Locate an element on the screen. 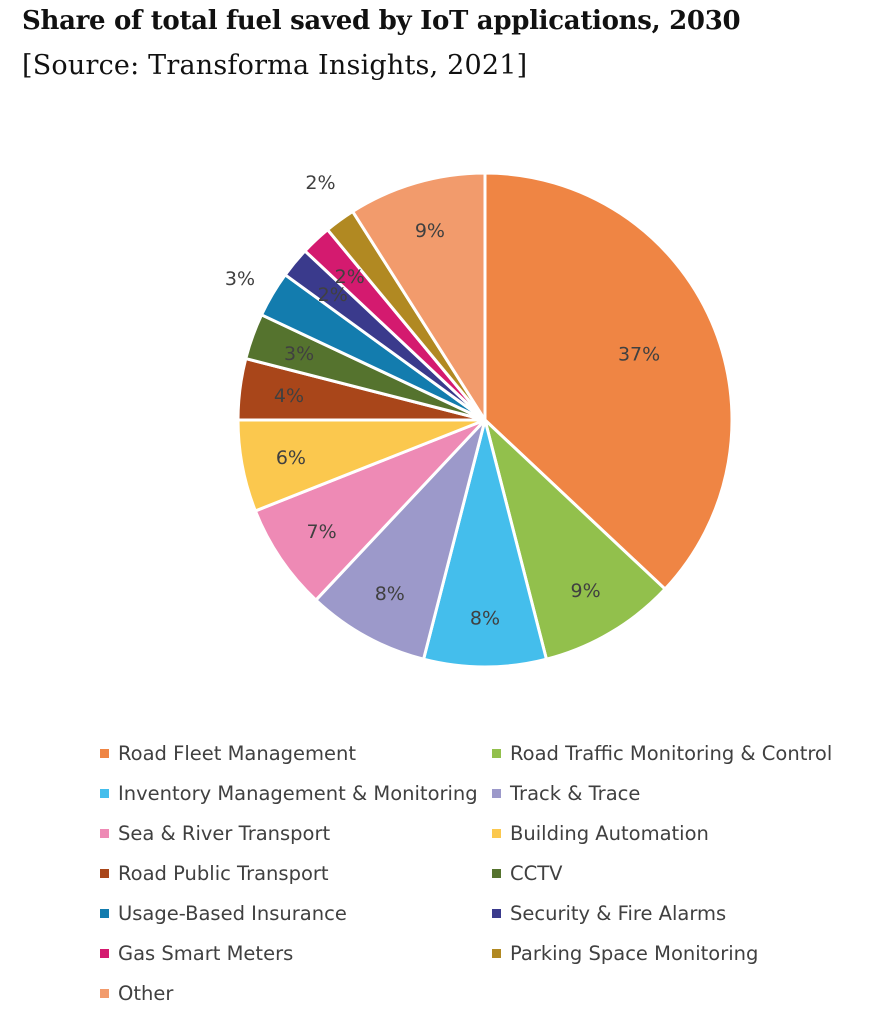  legend-label: CCTV is located at coordinates (536, 873).